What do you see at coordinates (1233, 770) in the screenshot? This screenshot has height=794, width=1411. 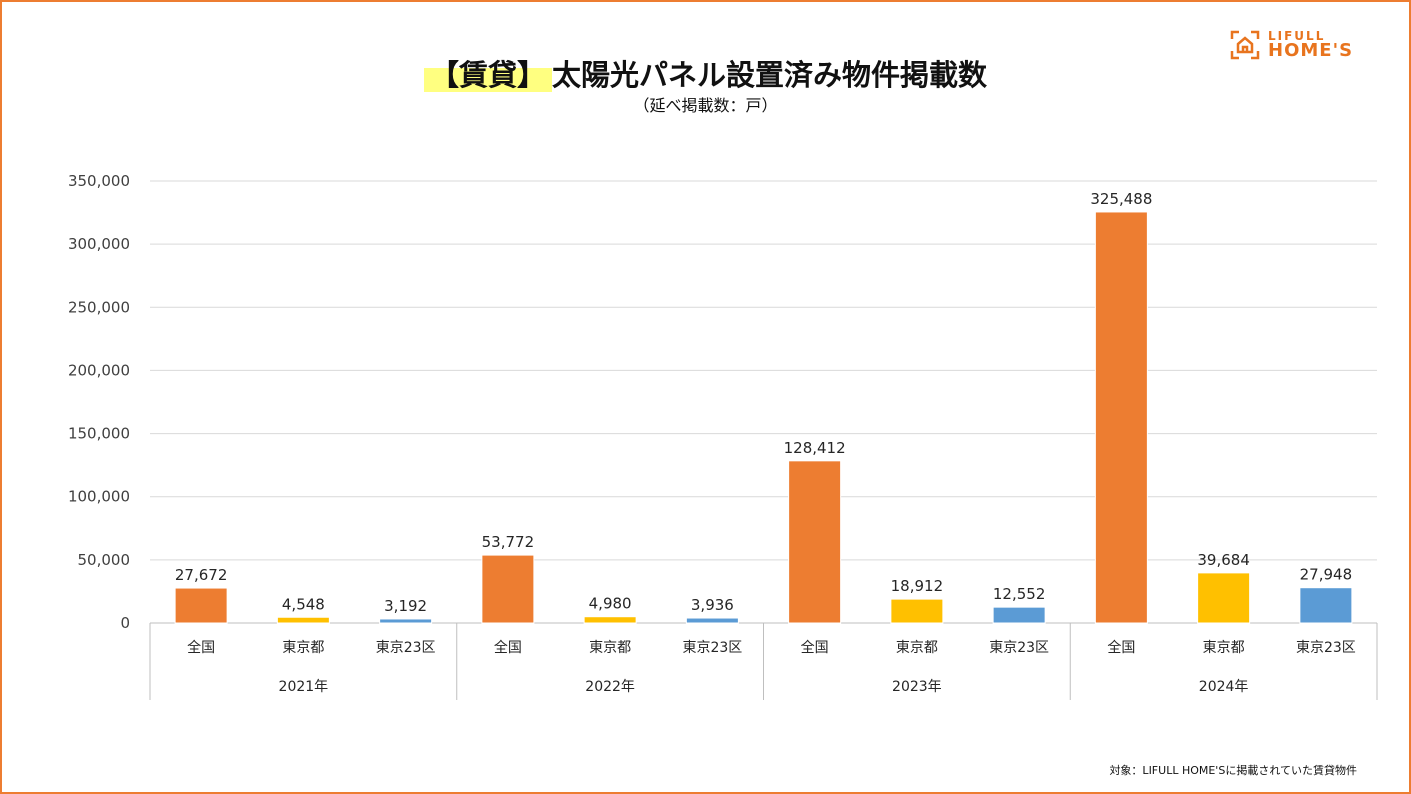 I see `footnote: 対象：LIFULL HOME'Sに掲載されていた賃貸物件` at bounding box center [1233, 770].